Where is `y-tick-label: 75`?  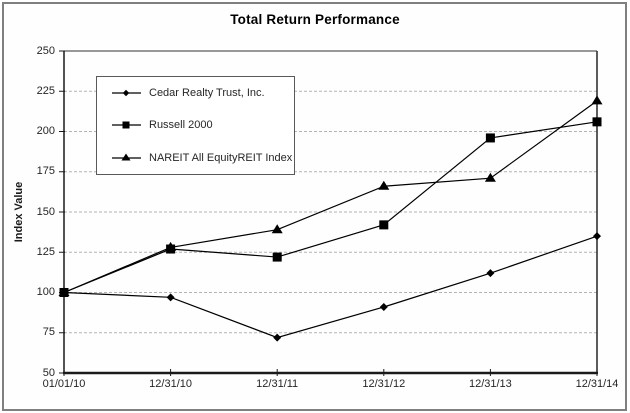
y-tick-label: 75 is located at coordinates (48, 332).